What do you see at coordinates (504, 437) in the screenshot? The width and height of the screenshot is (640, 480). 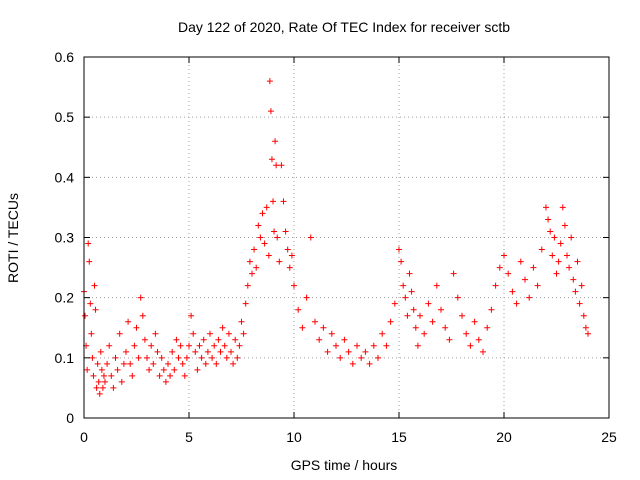 I see `x-tick-label: 20` at bounding box center [504, 437].